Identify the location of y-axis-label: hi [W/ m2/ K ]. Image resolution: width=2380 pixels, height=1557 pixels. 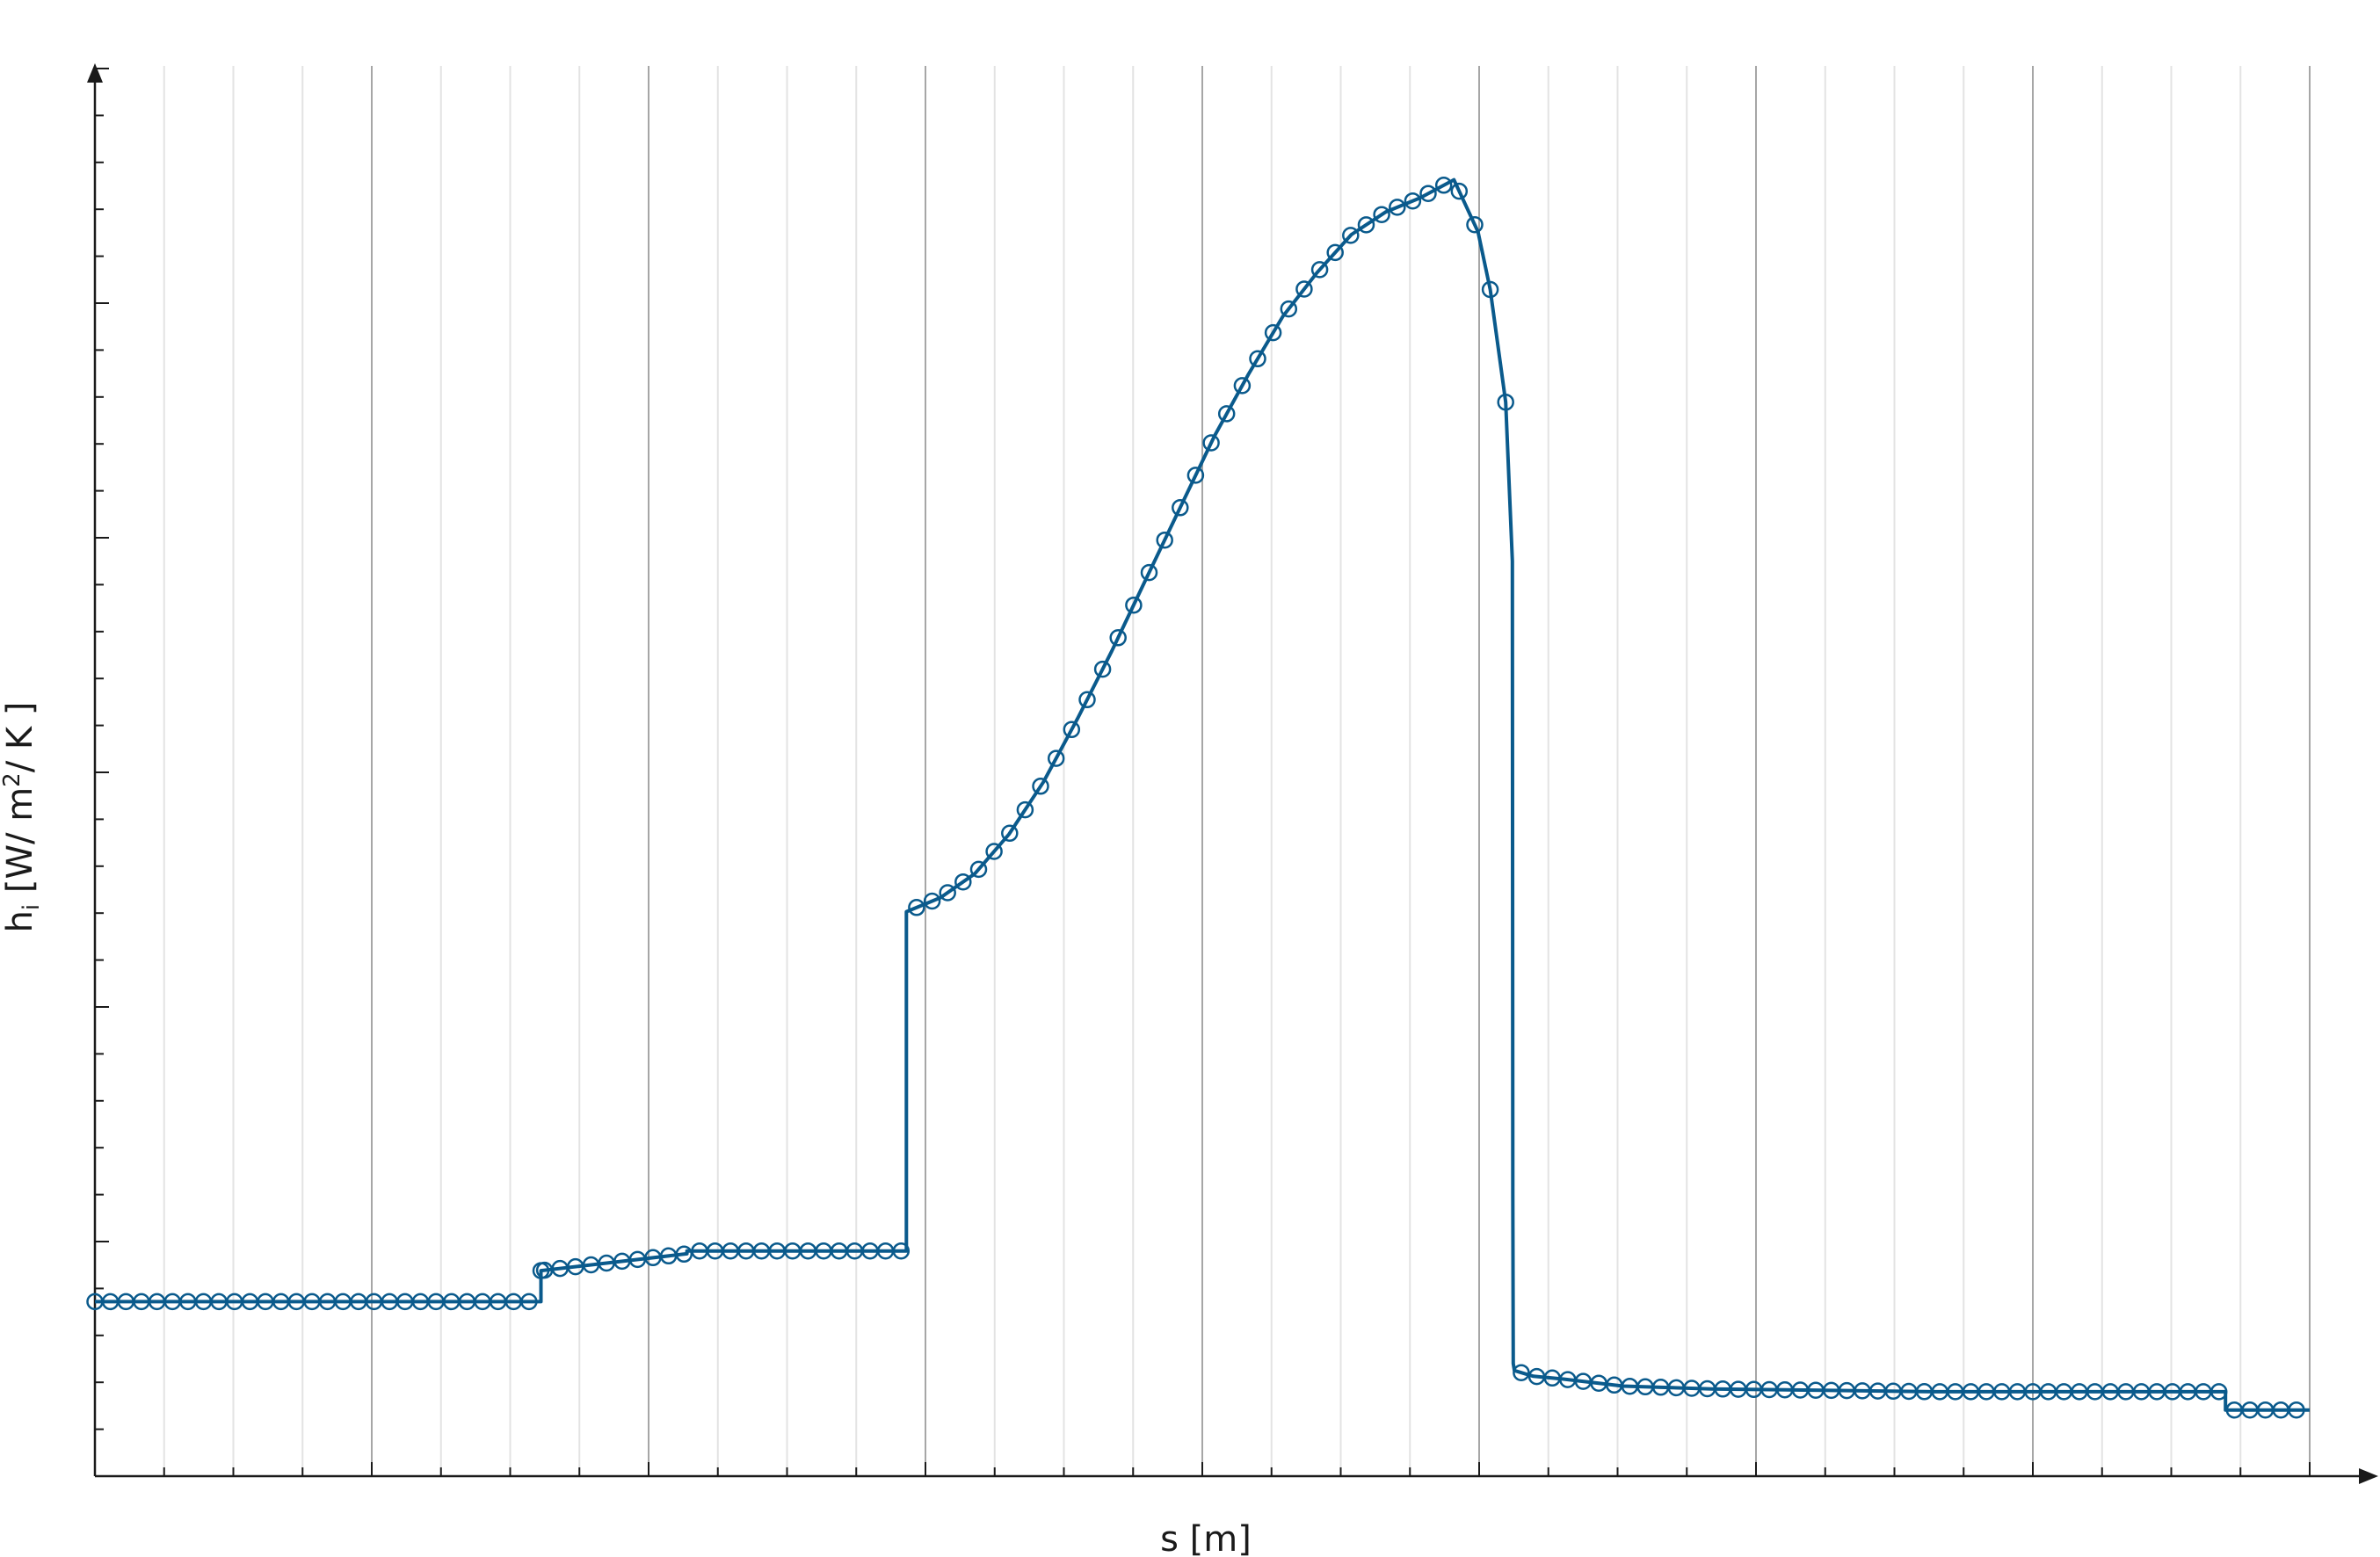
(22, 817).